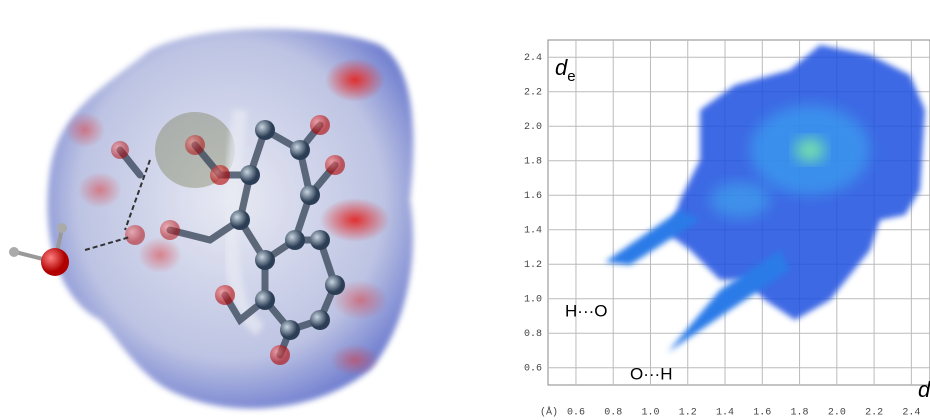 This screenshot has width=930, height=420. I want to click on x-unit: (Å), so click(549, 412).